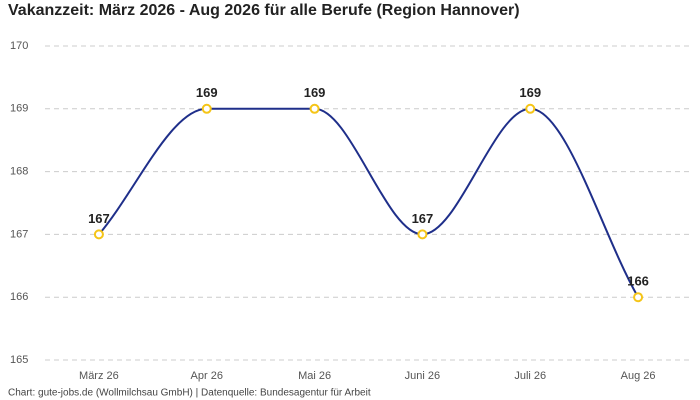 This screenshot has width=700, height=400. I want to click on x-tick-label: März 26, so click(99, 376).